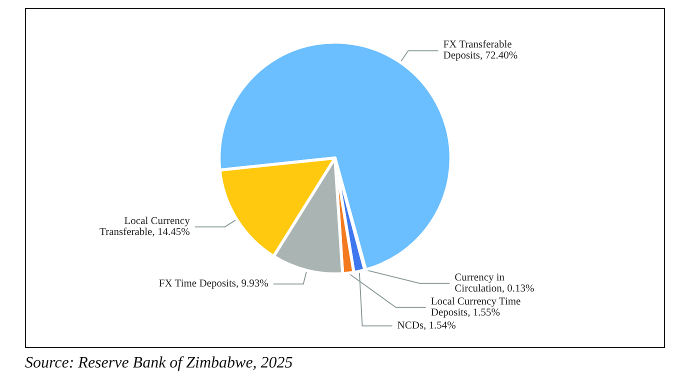  I want to click on source-note: Source: Reserve Bank of Zimbabwe, 2025, so click(159, 363).